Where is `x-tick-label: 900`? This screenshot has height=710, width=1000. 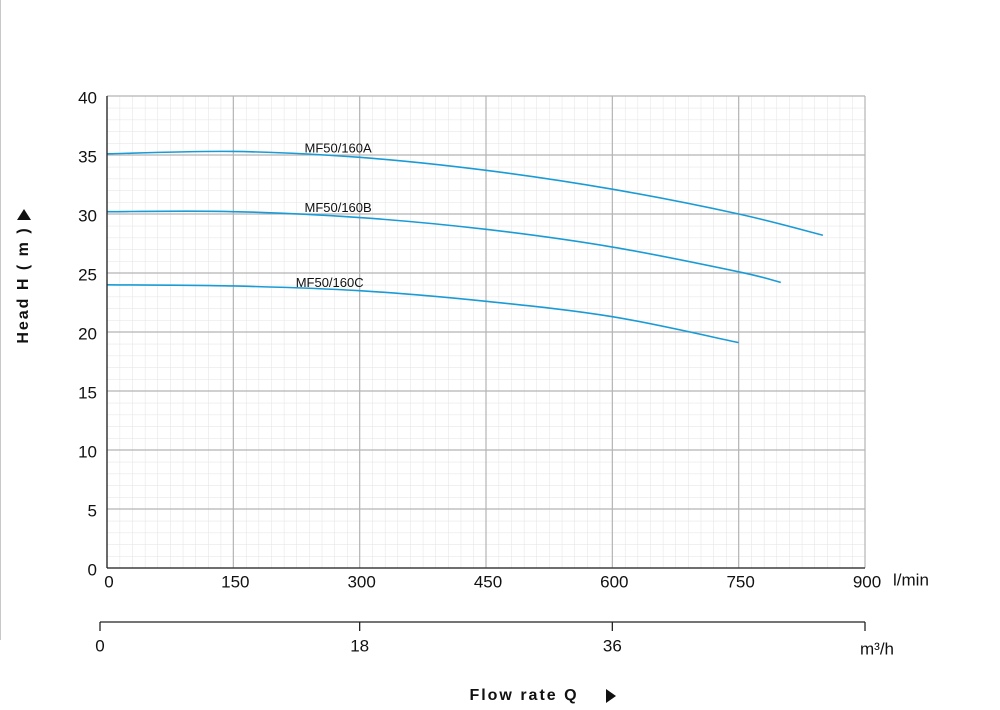 x-tick-label: 900 is located at coordinates (867, 581).